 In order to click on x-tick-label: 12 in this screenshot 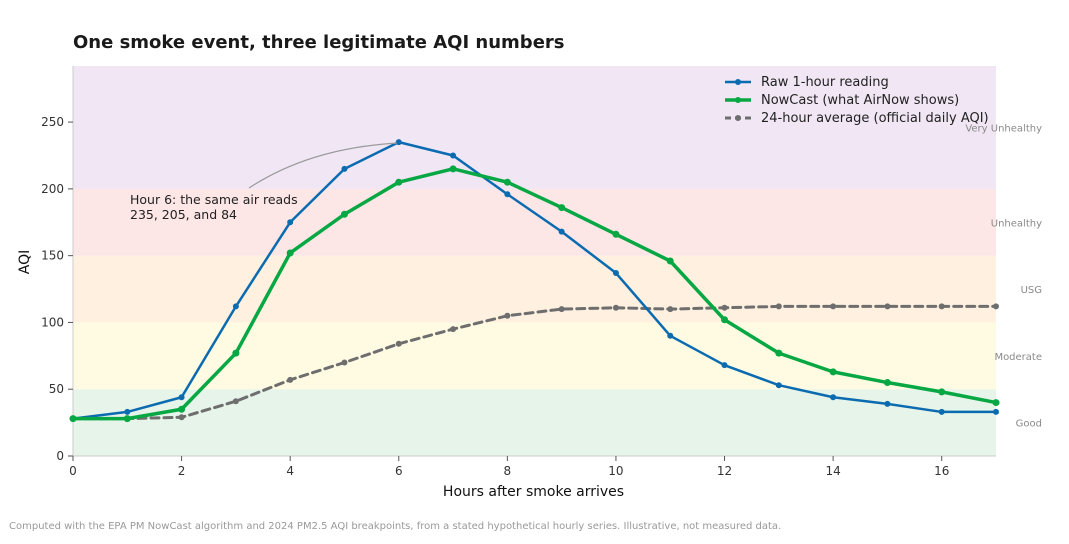, I will do `click(724, 471)`.